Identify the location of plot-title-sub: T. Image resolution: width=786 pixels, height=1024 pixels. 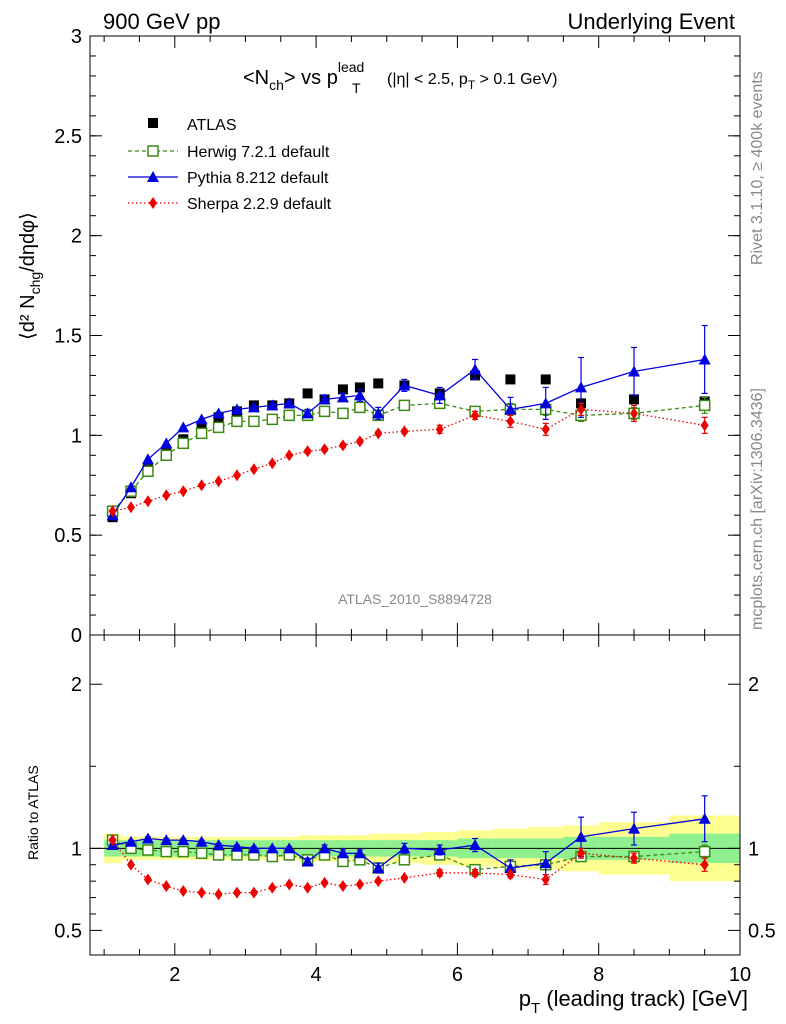
(356, 88).